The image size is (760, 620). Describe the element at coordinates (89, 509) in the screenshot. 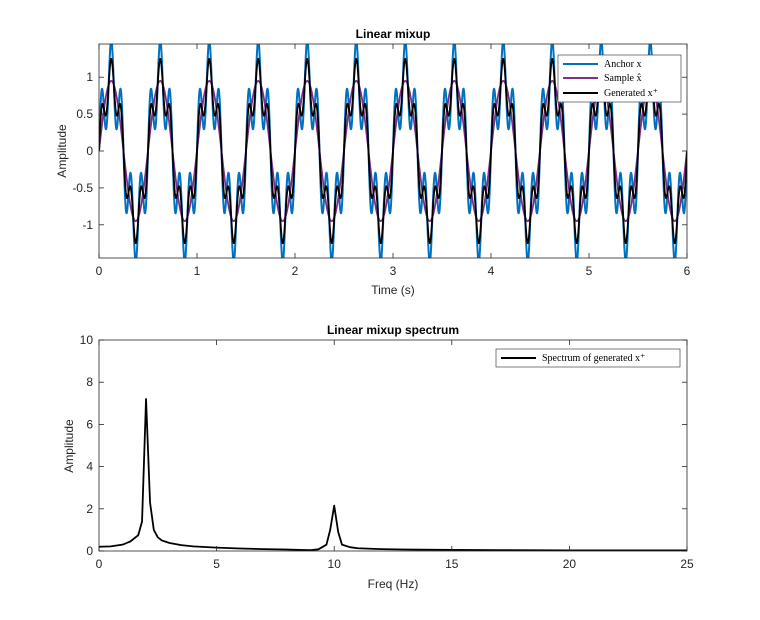

I see `y-tick-label: 2` at that location.